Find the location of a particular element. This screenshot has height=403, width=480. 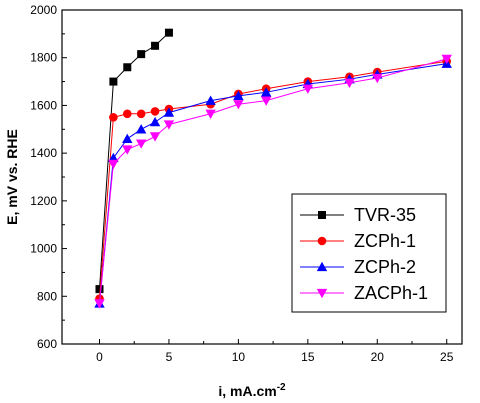

legend-label: ZCPh-1 is located at coordinates (385, 241).